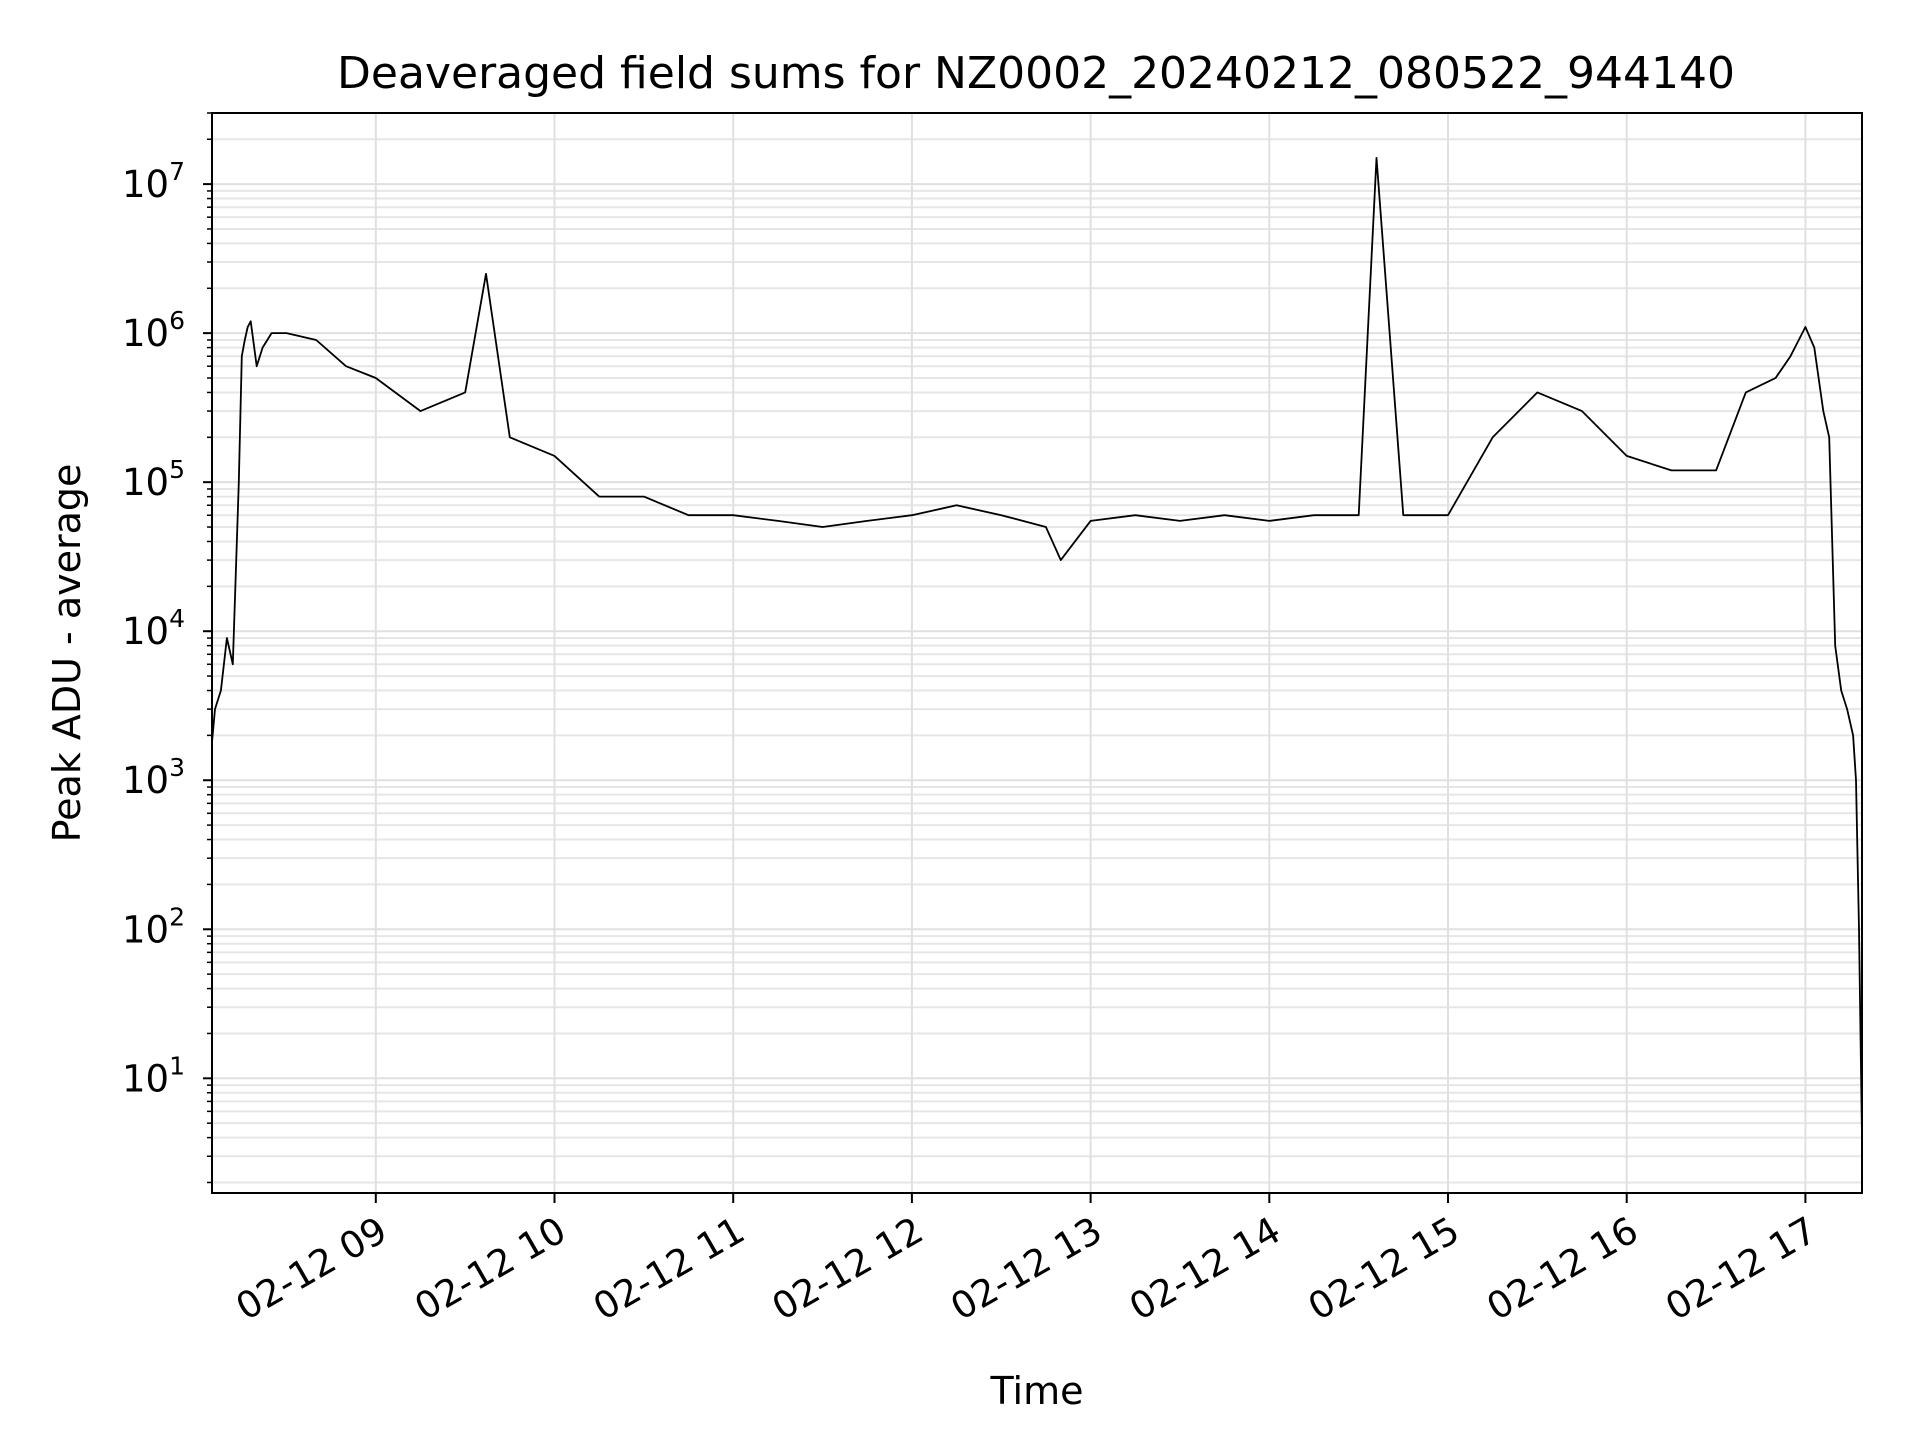  What do you see at coordinates (848, 1269) in the screenshot?
I see `x-tick-label: 02-12 12` at bounding box center [848, 1269].